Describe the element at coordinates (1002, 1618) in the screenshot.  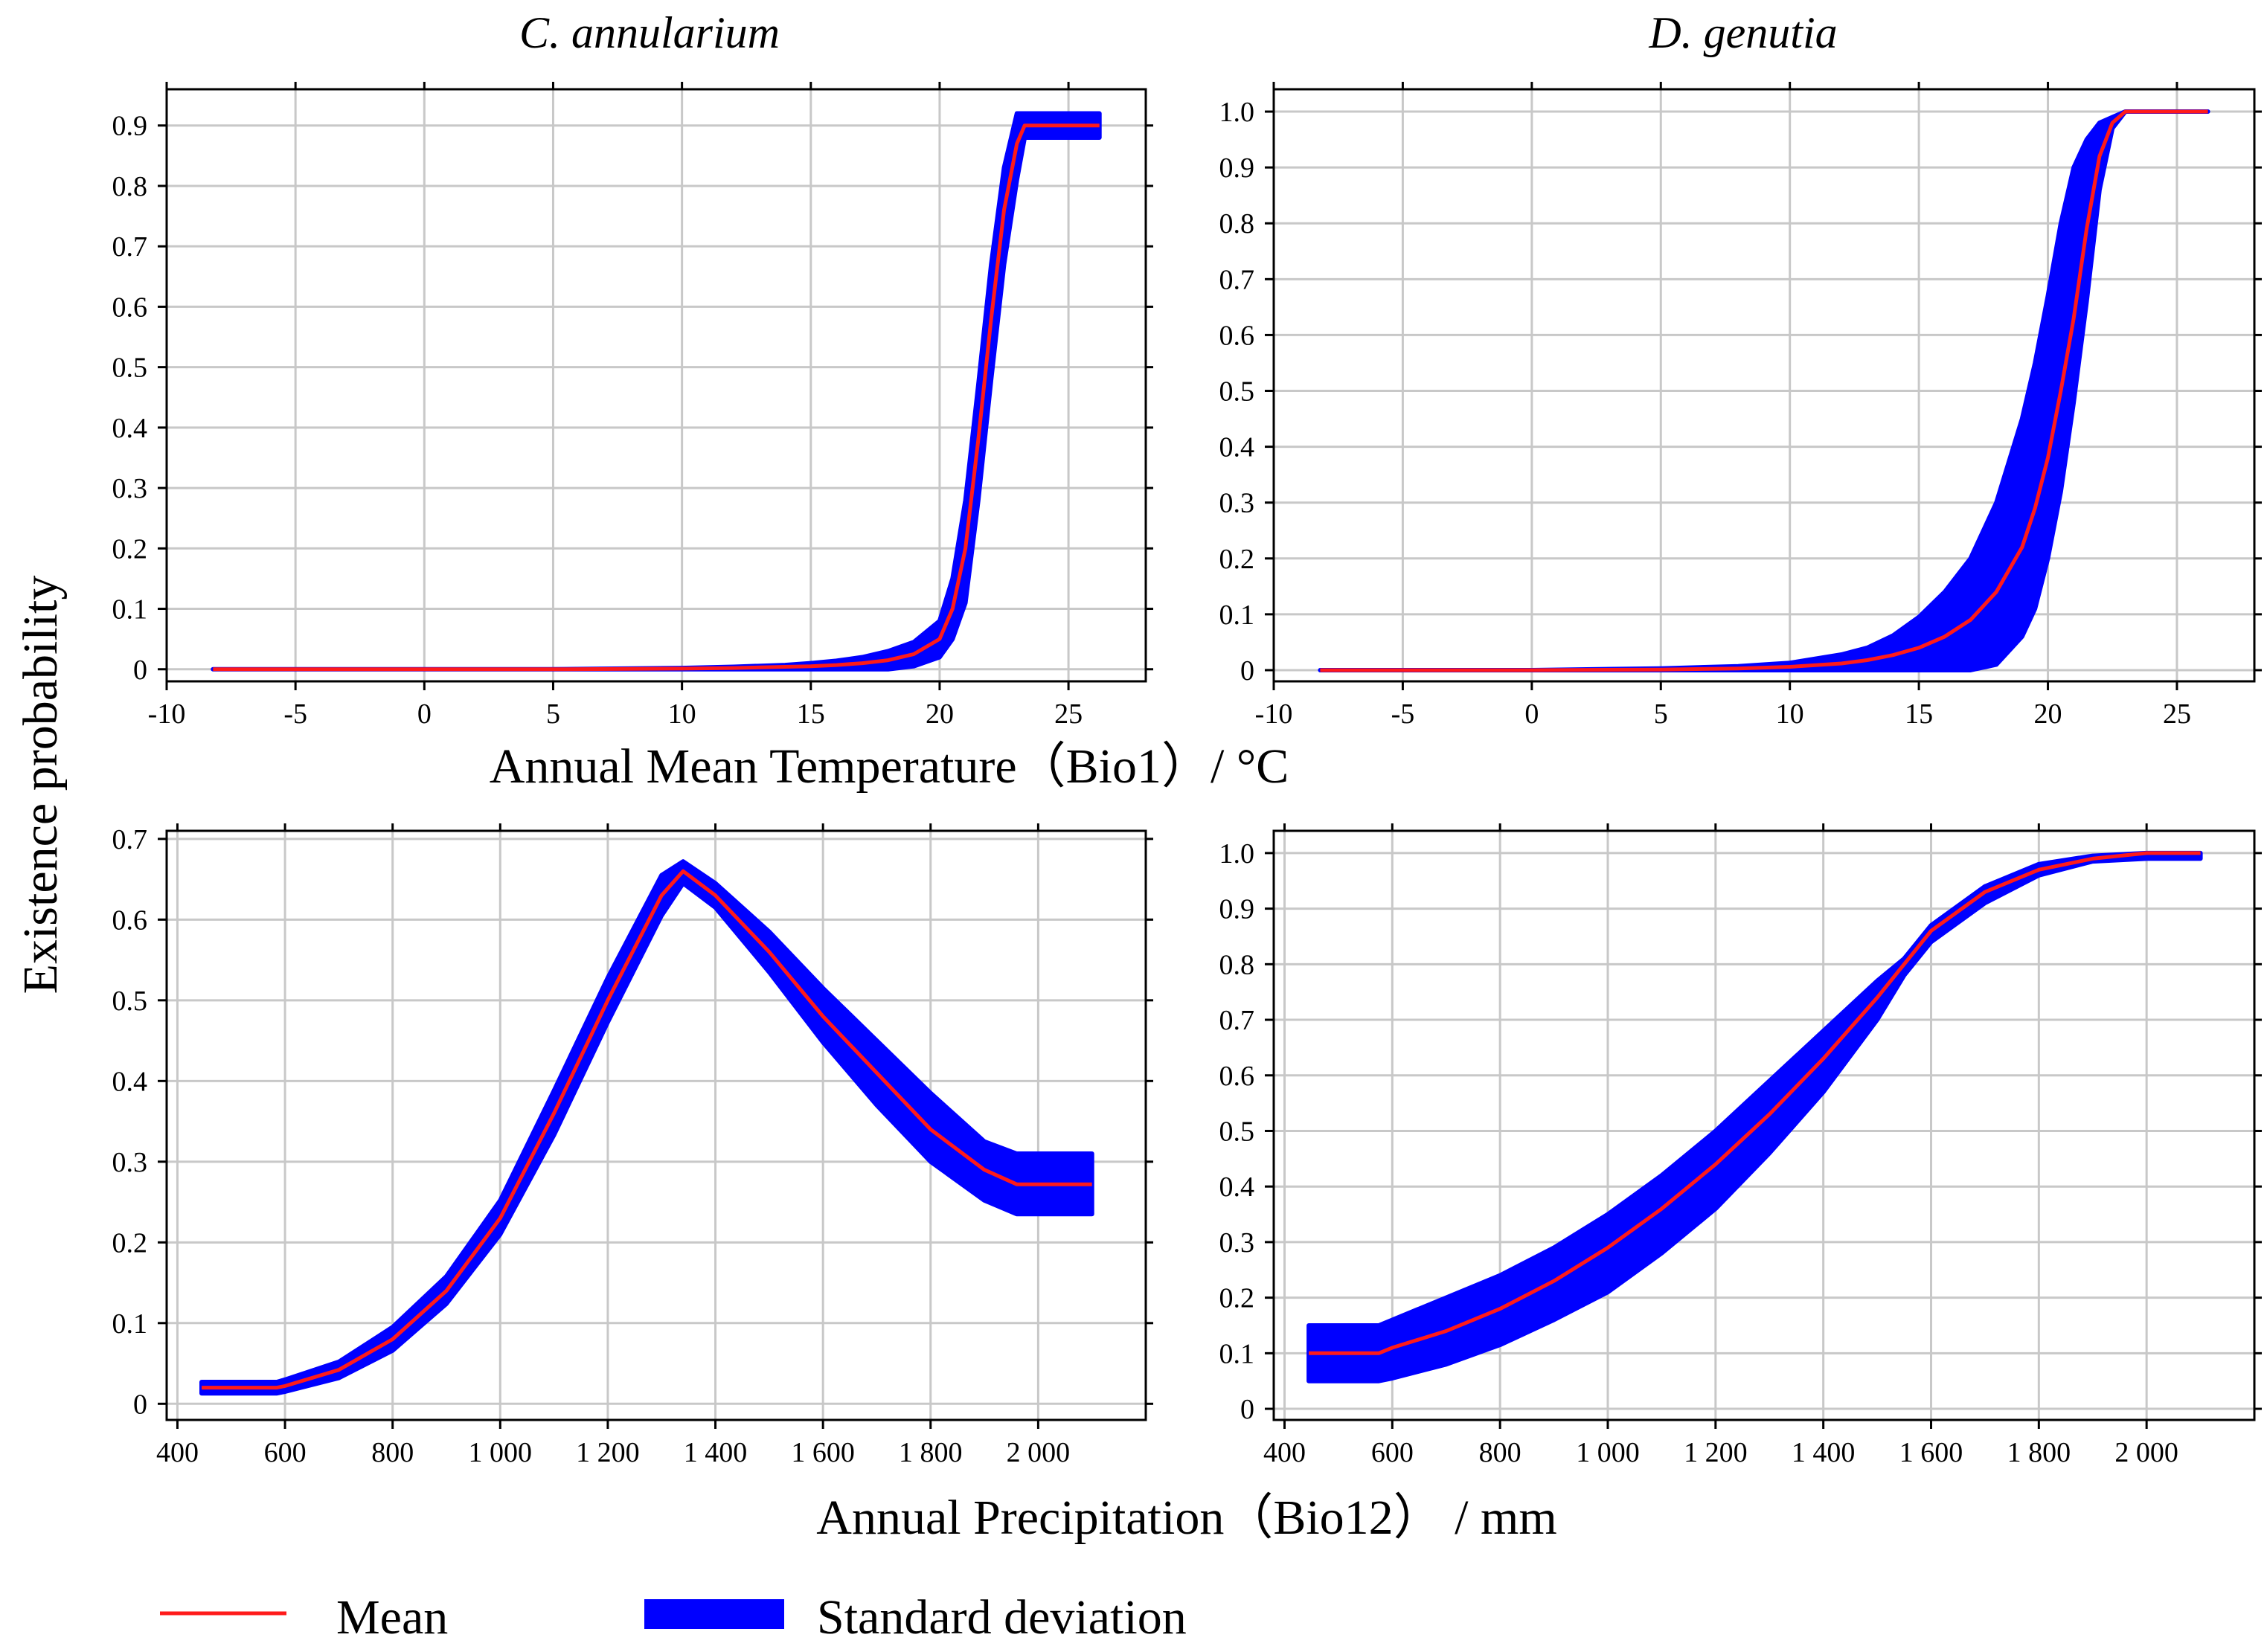
I see `legend-std-label: Standard deviation` at that location.